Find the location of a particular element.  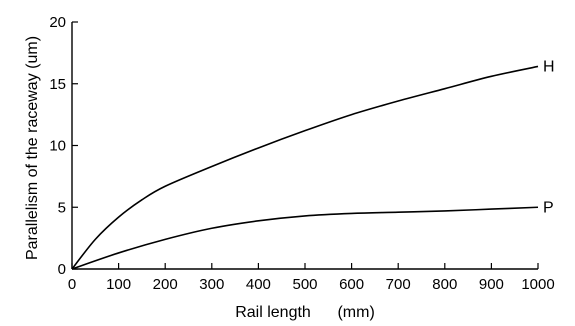

x-tick-label: 1000 is located at coordinates (537, 284).